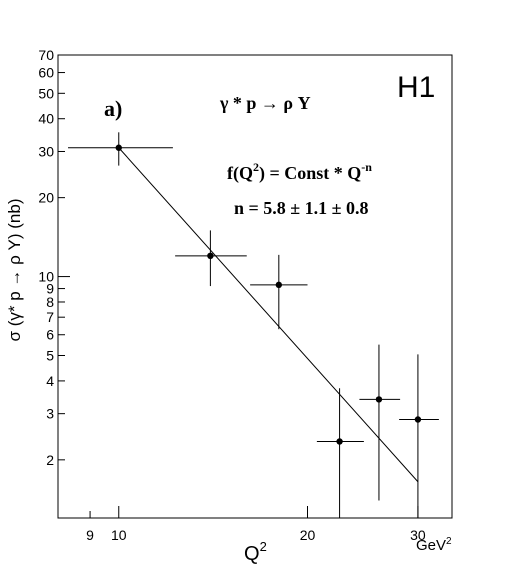  Describe the element at coordinates (14, 270) in the screenshot. I see `y-axis-title: σ (γ* p → ρ Y) (nb)` at that location.